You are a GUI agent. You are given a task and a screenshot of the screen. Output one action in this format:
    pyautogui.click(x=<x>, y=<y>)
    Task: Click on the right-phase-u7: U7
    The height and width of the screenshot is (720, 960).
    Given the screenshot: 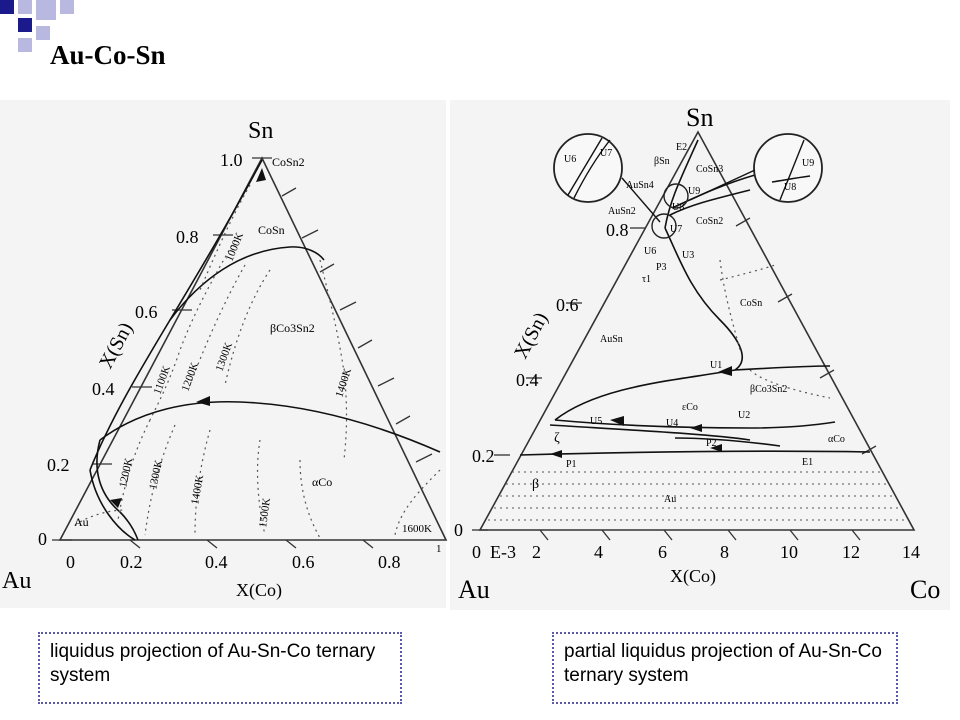 What is the action you would take?
    pyautogui.click(x=676, y=229)
    